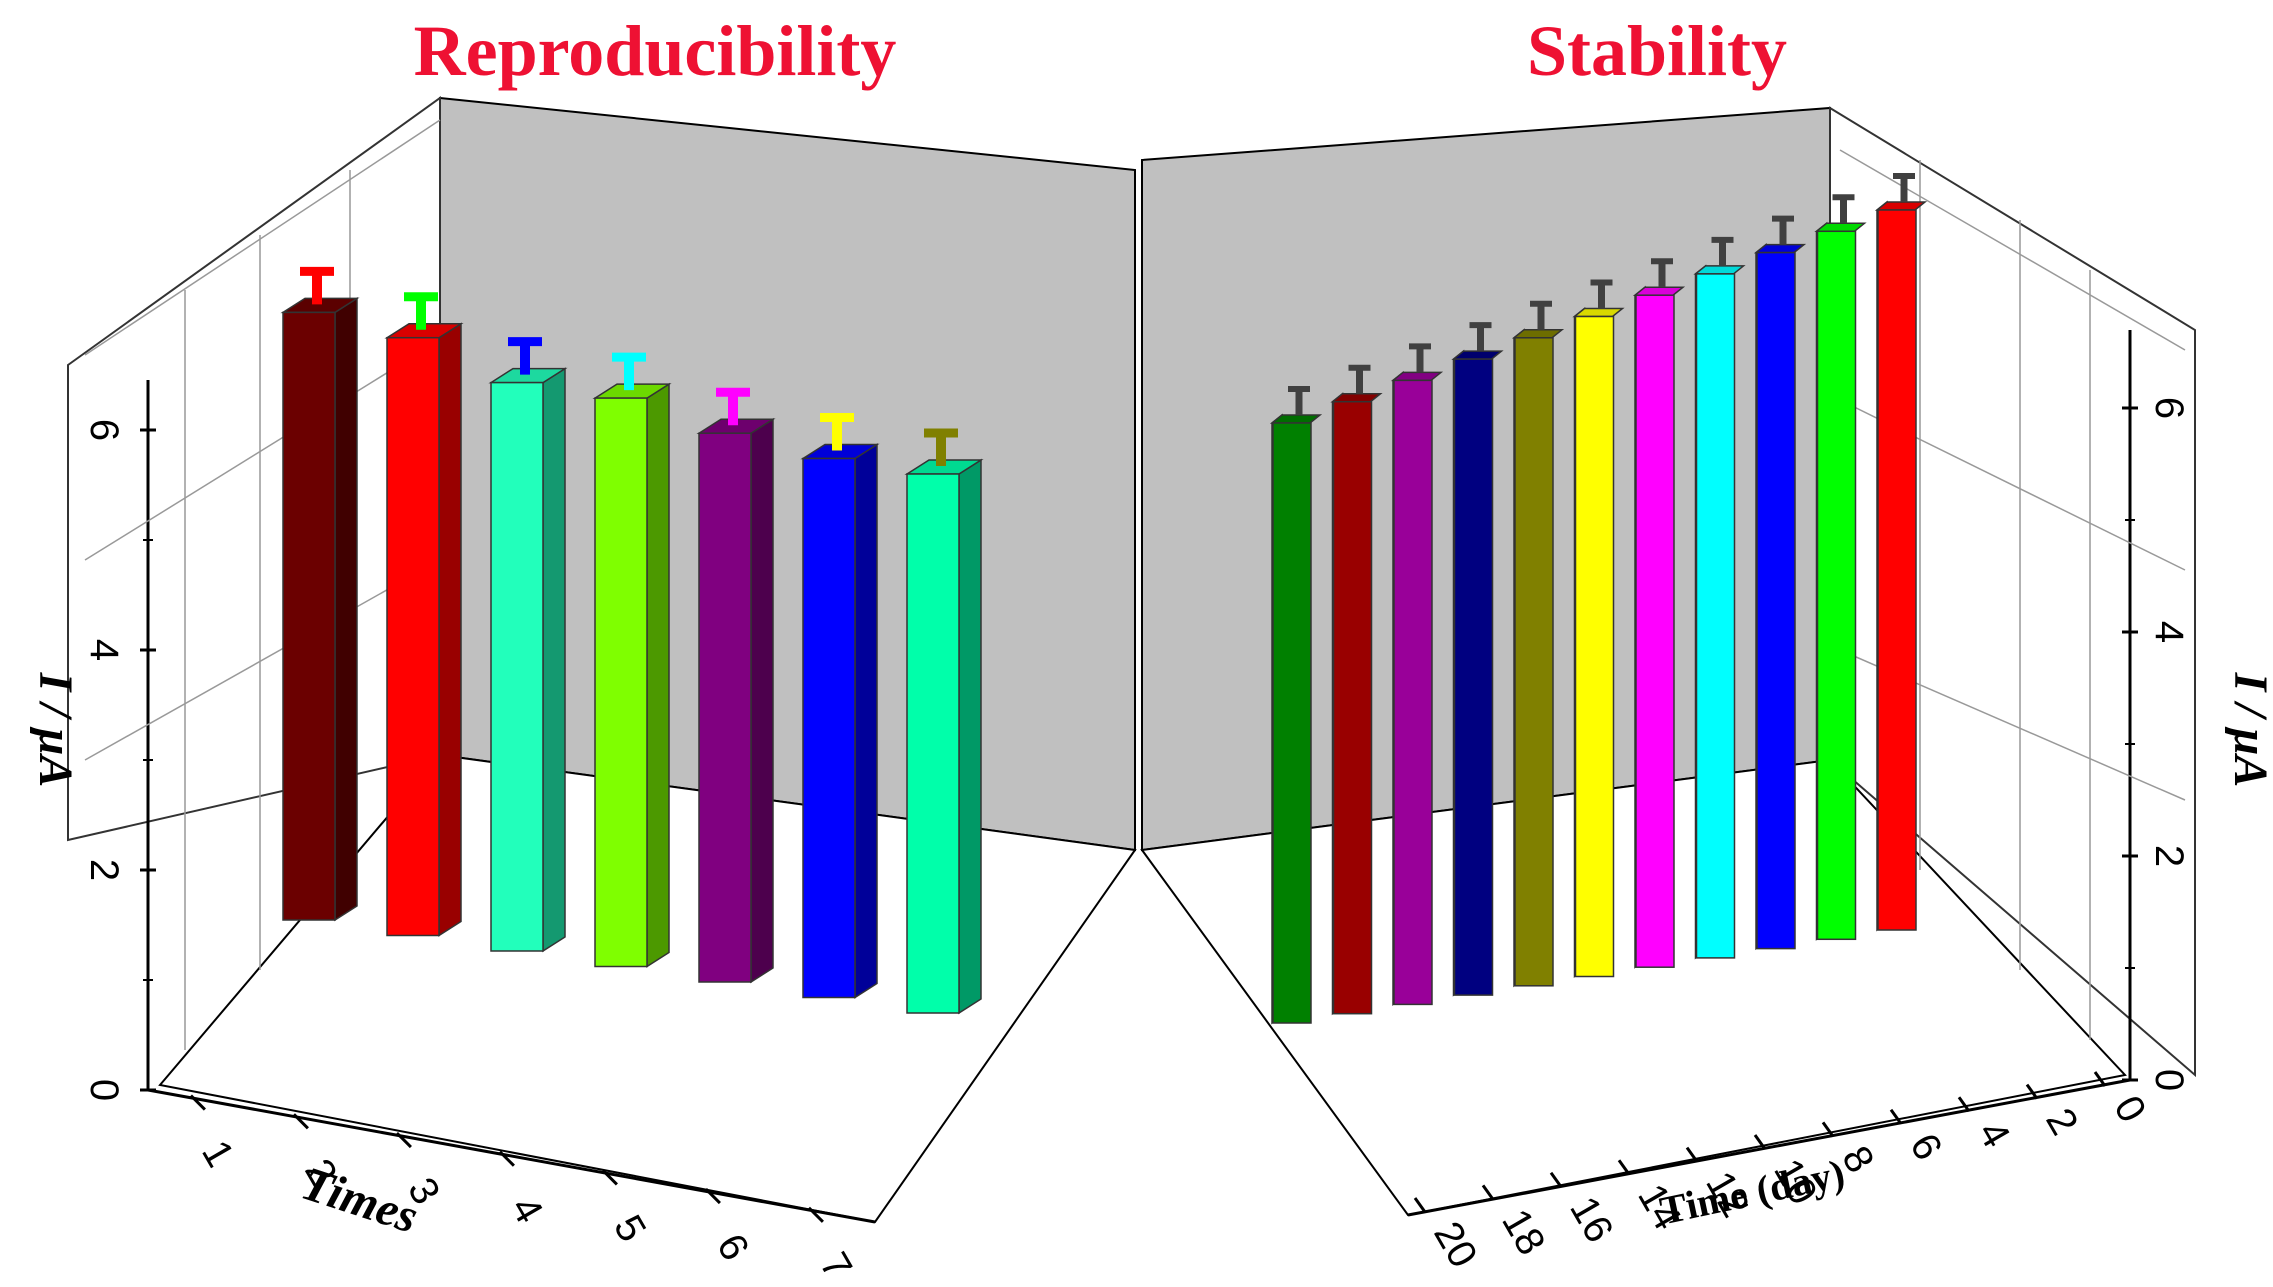 This screenshot has width=2273, height=1287. I want to click on left-x-tick-label: 7, so click(835, 1265).